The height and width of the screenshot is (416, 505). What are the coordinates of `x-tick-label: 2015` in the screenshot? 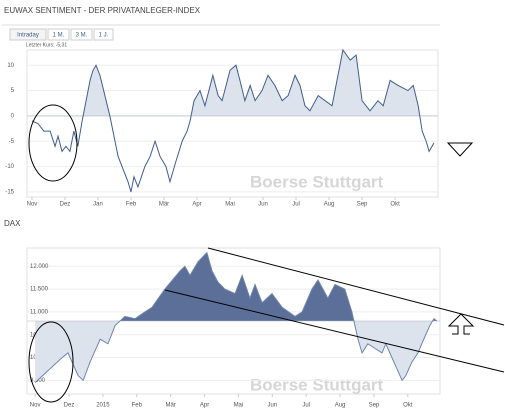 It's located at (103, 406).